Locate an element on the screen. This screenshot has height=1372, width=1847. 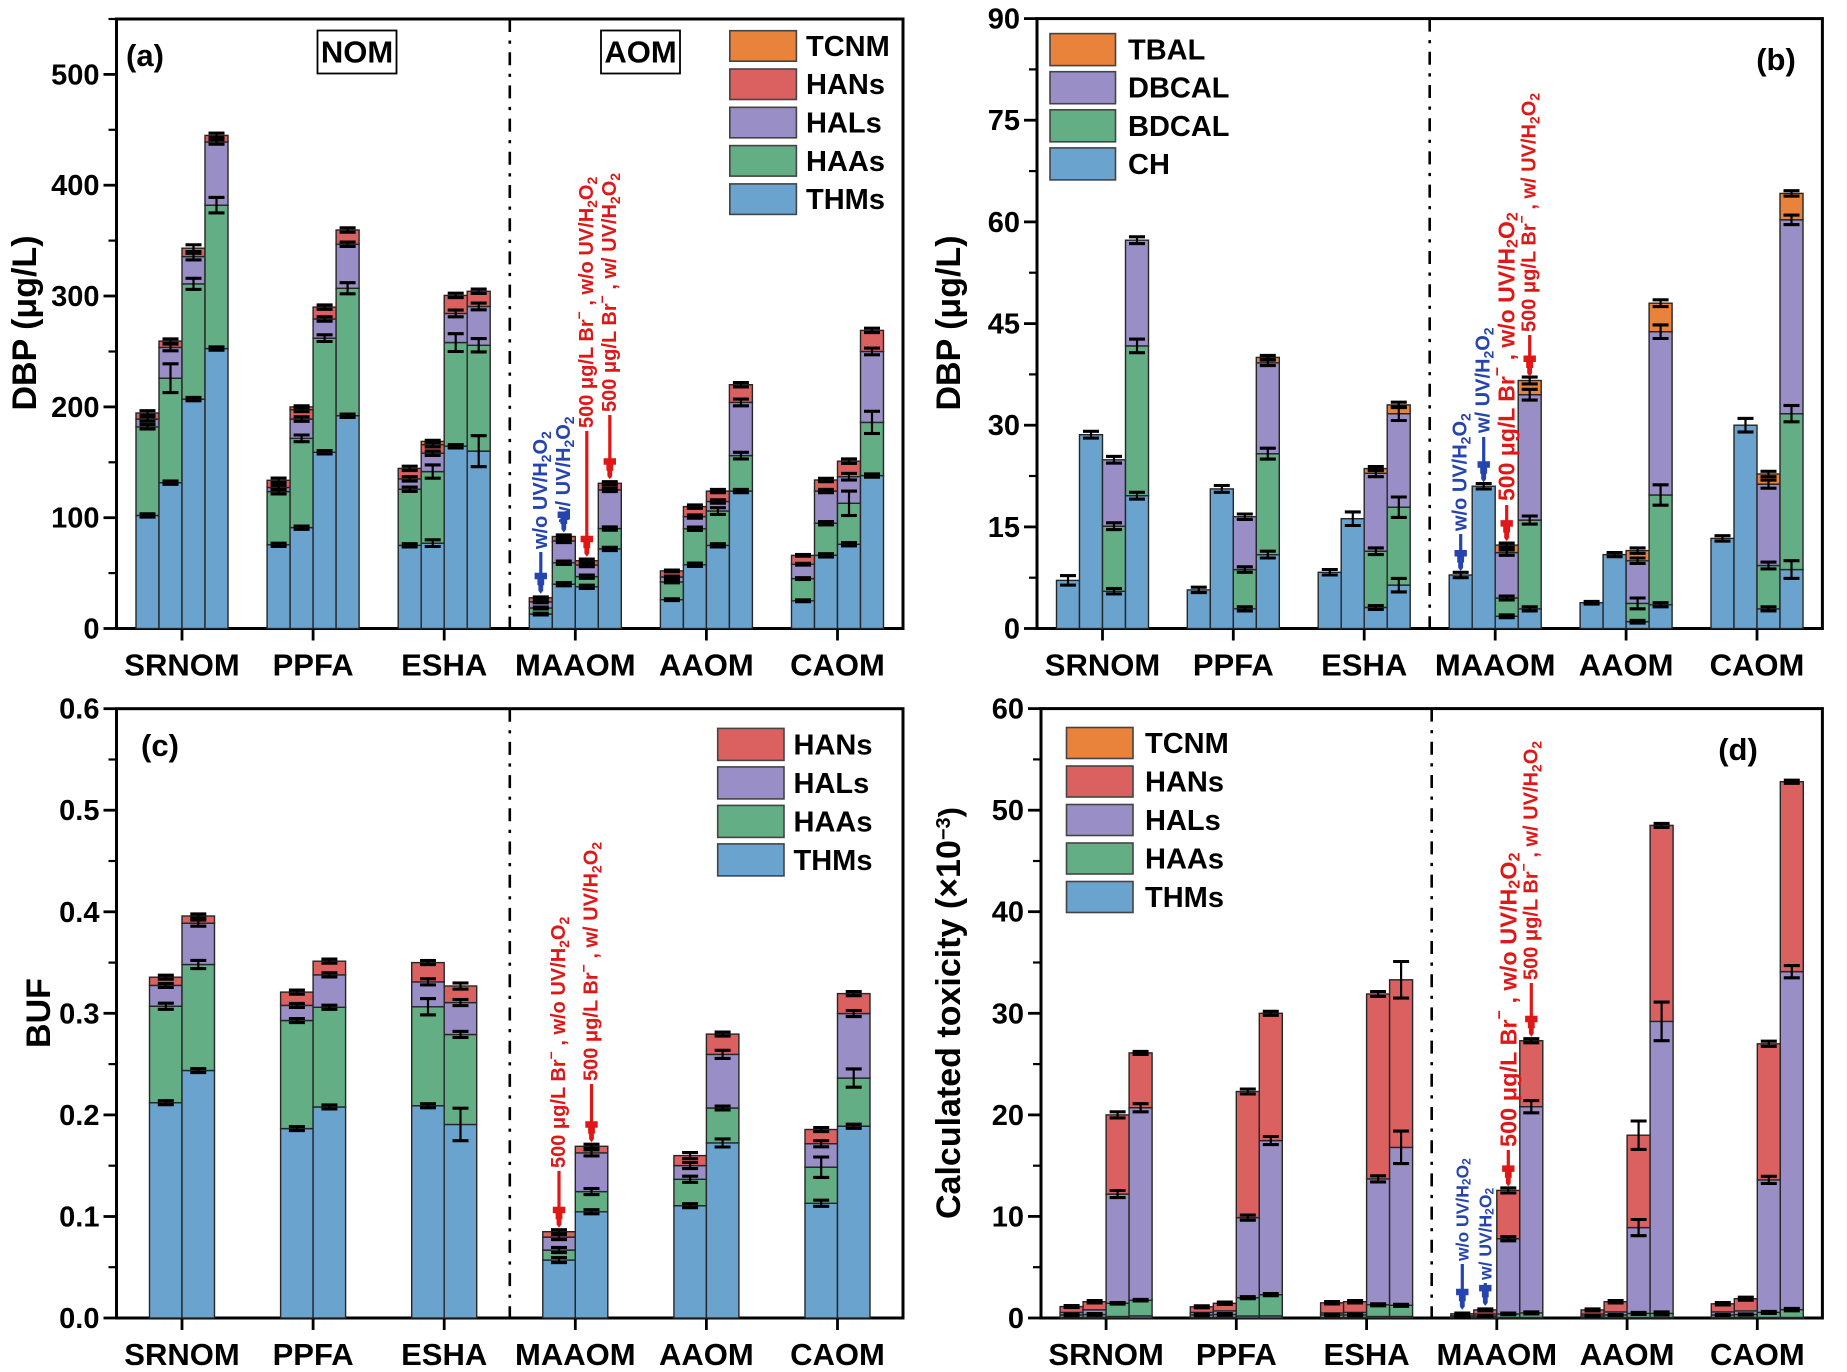
svg-text: 100 is located at coordinates (75, 519).